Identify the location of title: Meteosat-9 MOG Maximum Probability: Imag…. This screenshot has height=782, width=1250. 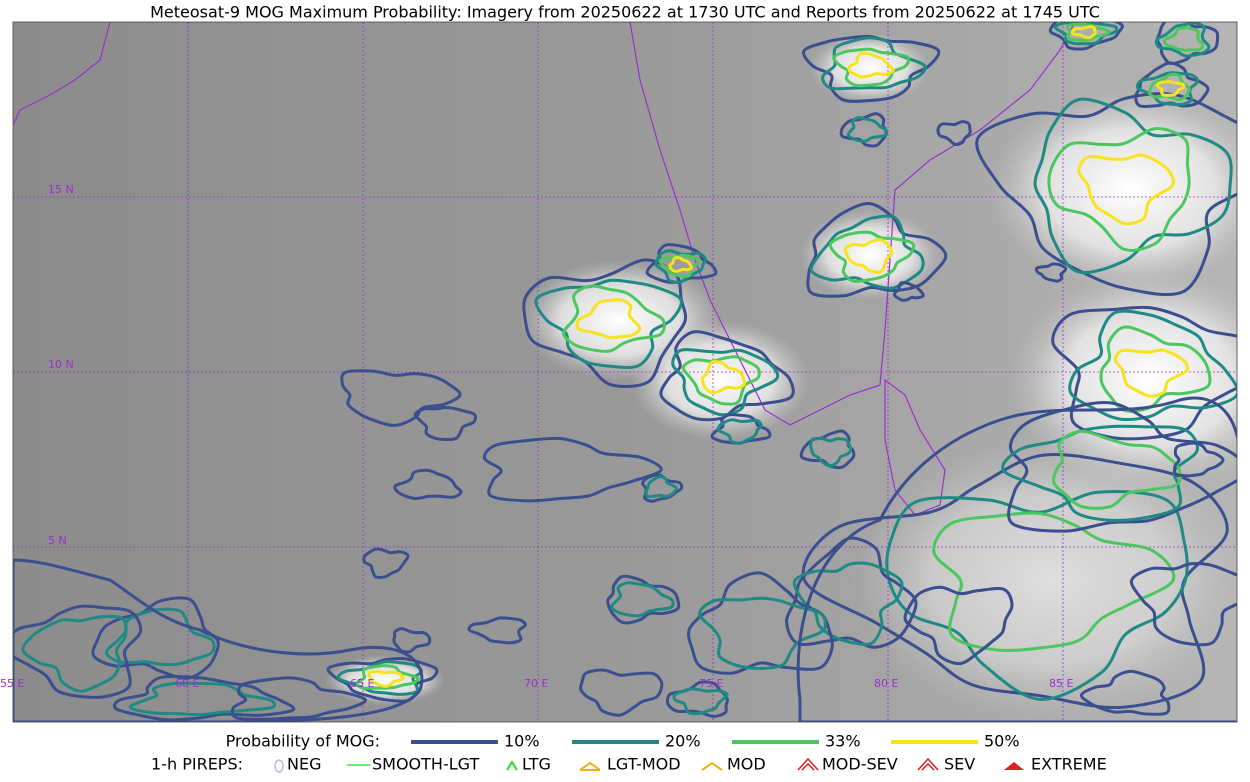
(625, 12).